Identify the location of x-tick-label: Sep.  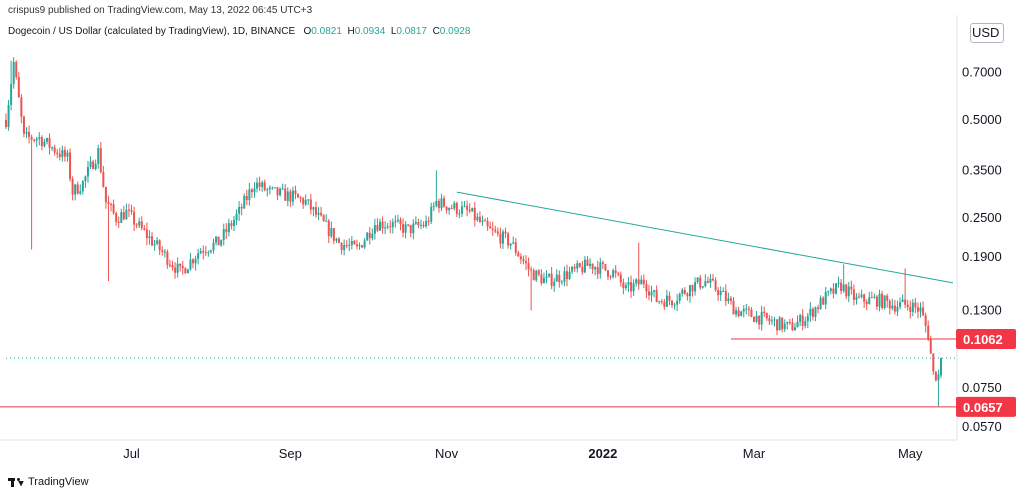
(290, 453).